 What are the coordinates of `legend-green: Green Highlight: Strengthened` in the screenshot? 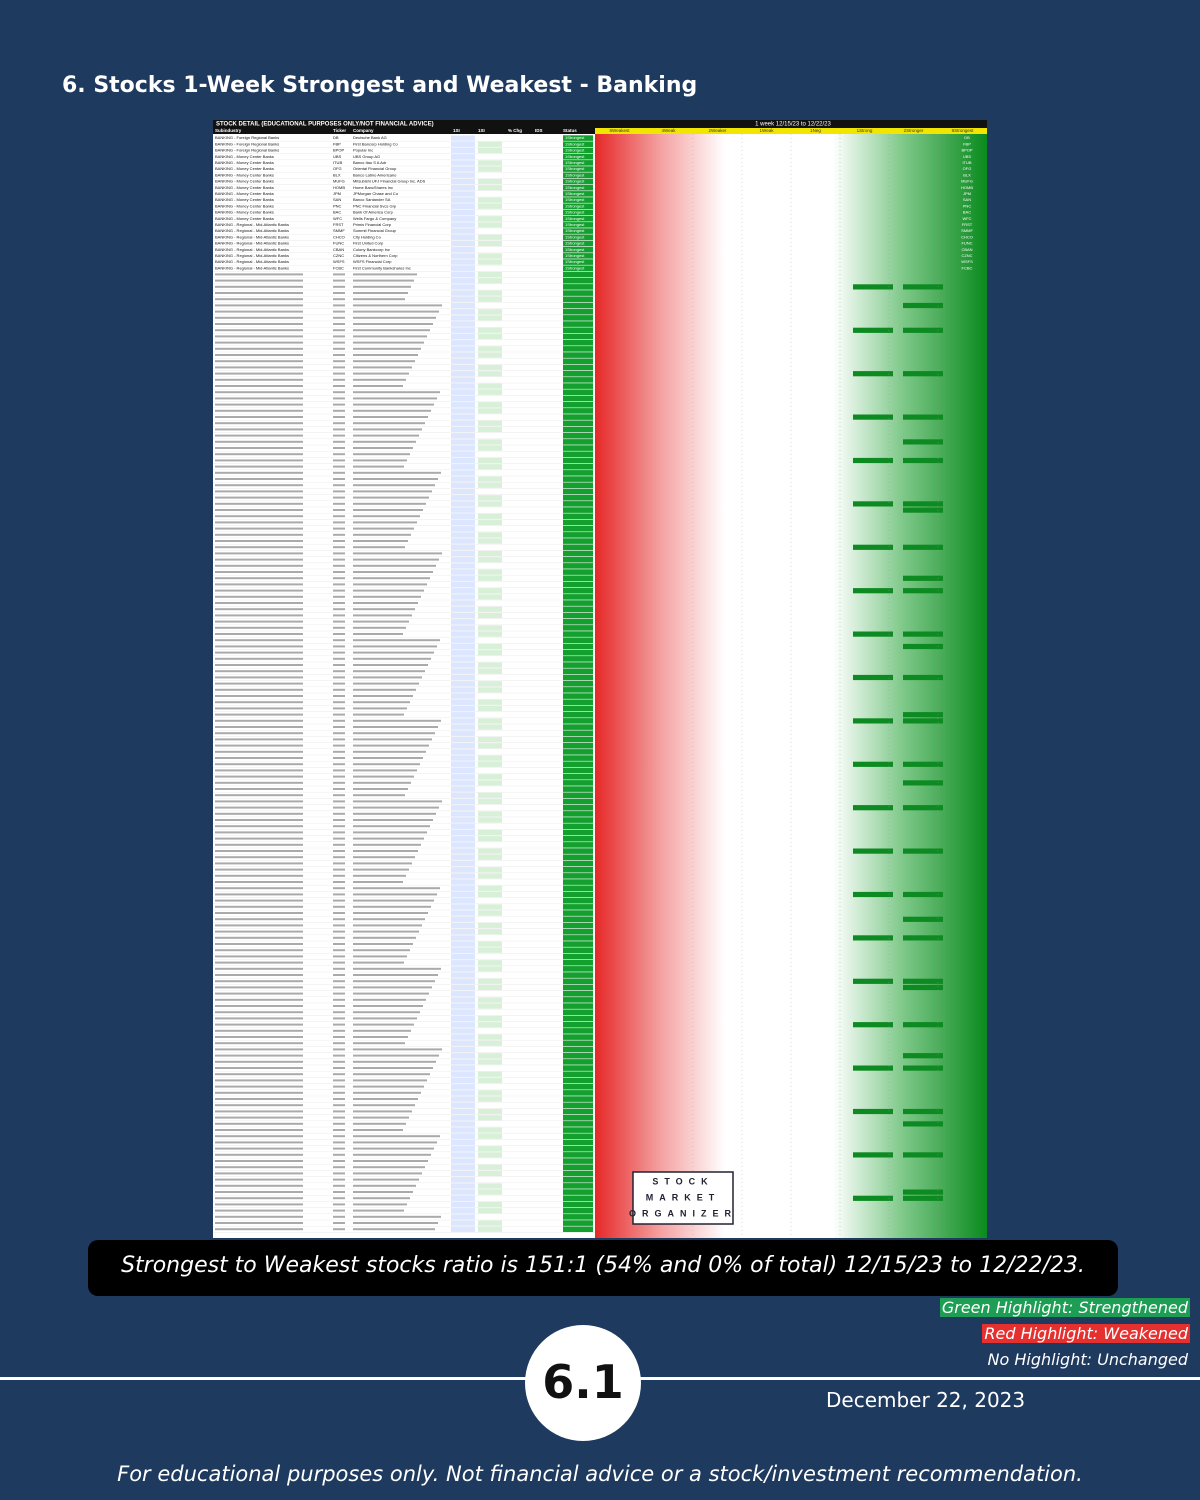 It's located at (1064, 1307).